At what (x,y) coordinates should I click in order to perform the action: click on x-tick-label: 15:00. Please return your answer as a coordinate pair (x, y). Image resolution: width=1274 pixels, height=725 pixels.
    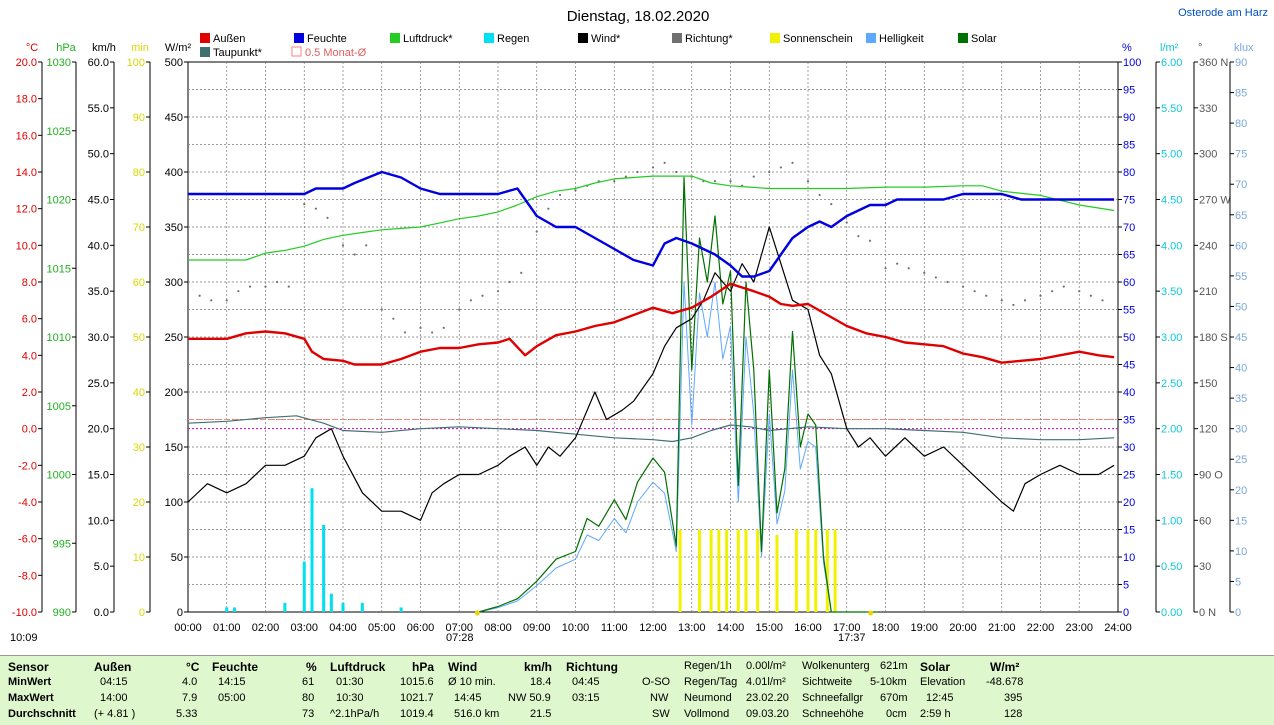
    Looking at the image, I should click on (769, 628).